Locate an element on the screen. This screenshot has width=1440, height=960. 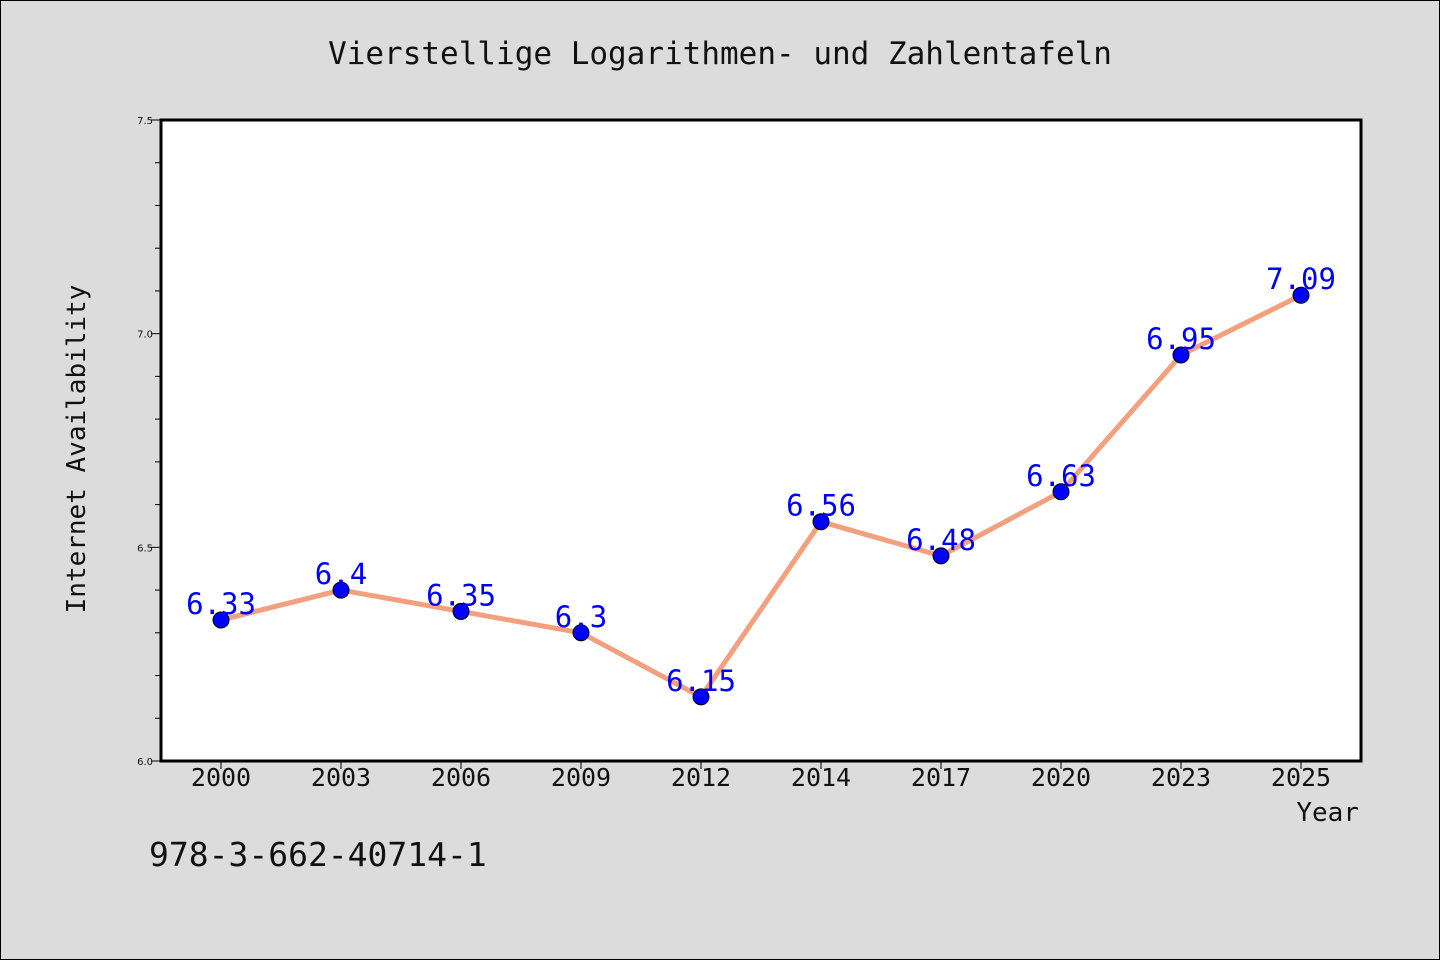
data-label: 6.33 is located at coordinates (221, 604).